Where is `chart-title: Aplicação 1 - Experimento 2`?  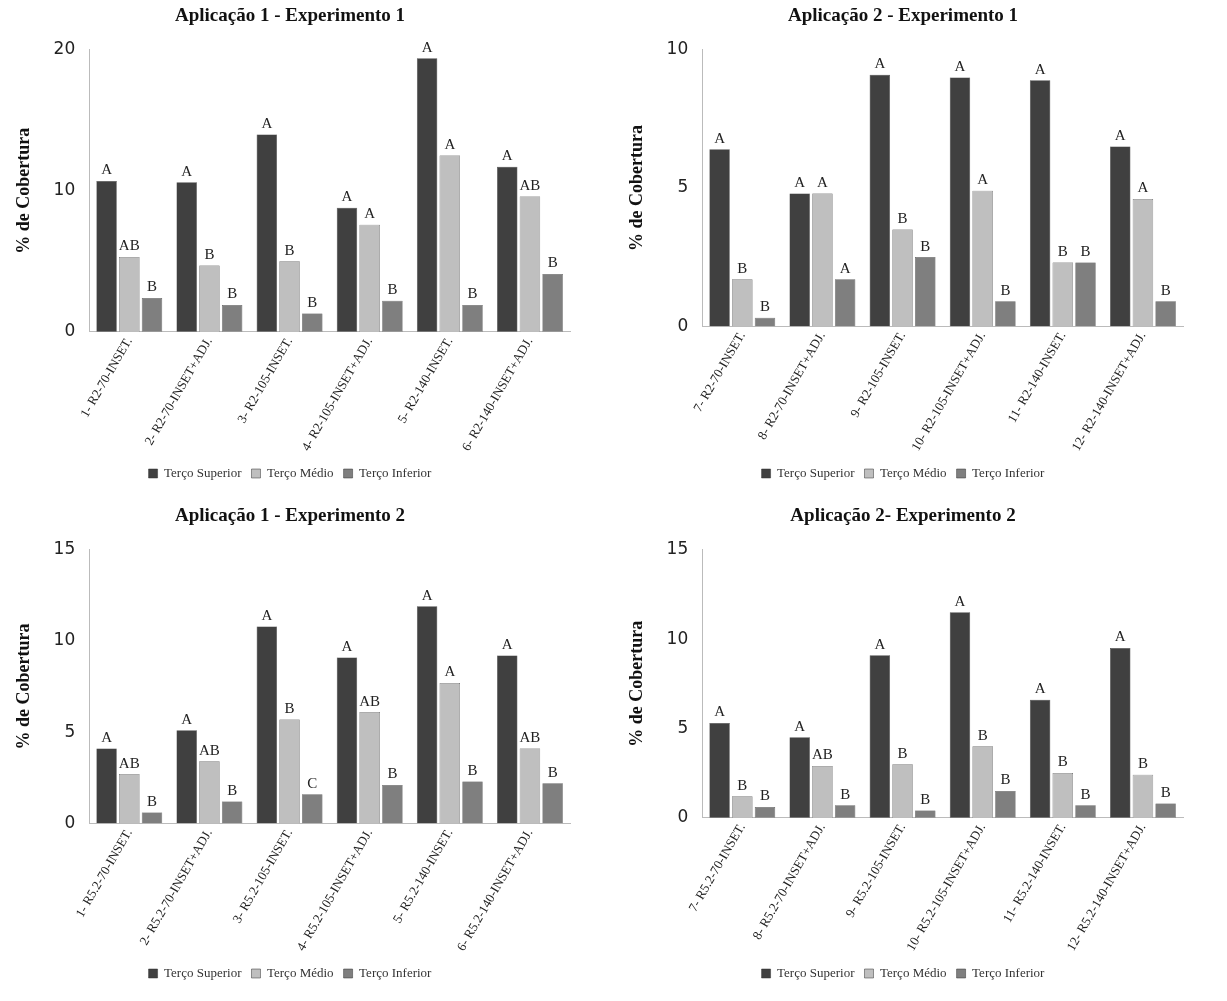 chart-title: Aplicação 1 - Experimento 2 is located at coordinates (290, 515).